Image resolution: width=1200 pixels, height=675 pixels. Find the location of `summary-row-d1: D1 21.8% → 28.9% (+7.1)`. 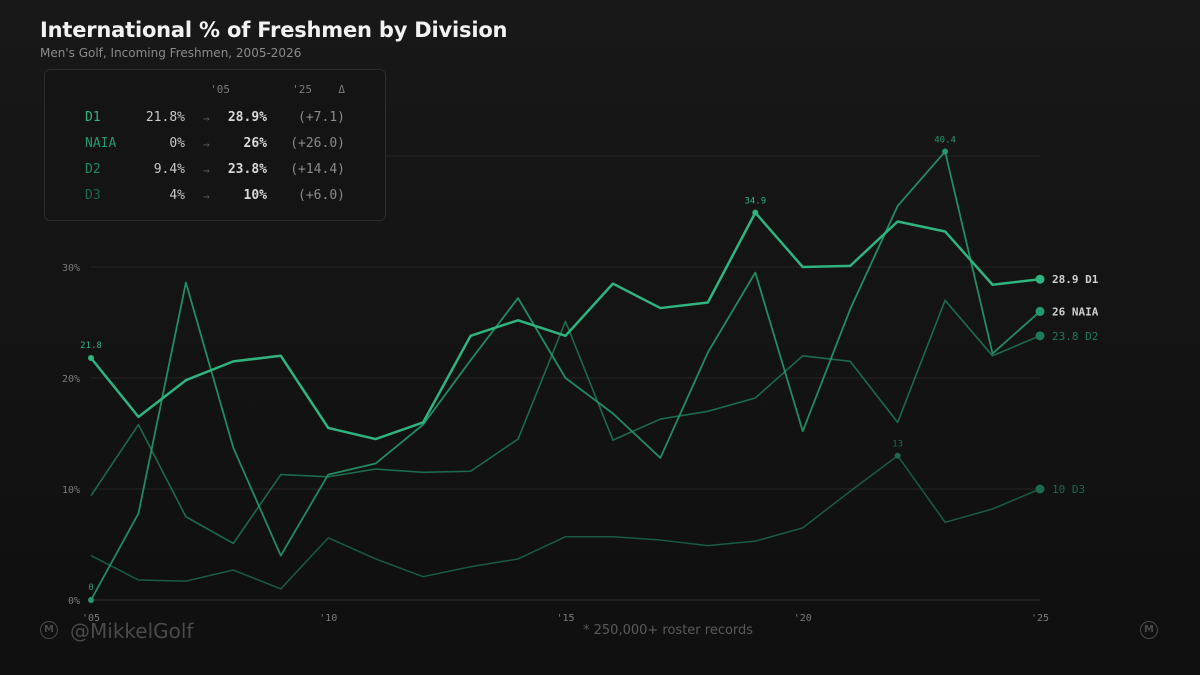

summary-row-d1: D1 21.8% → 28.9% (+7.1) is located at coordinates (215, 120).